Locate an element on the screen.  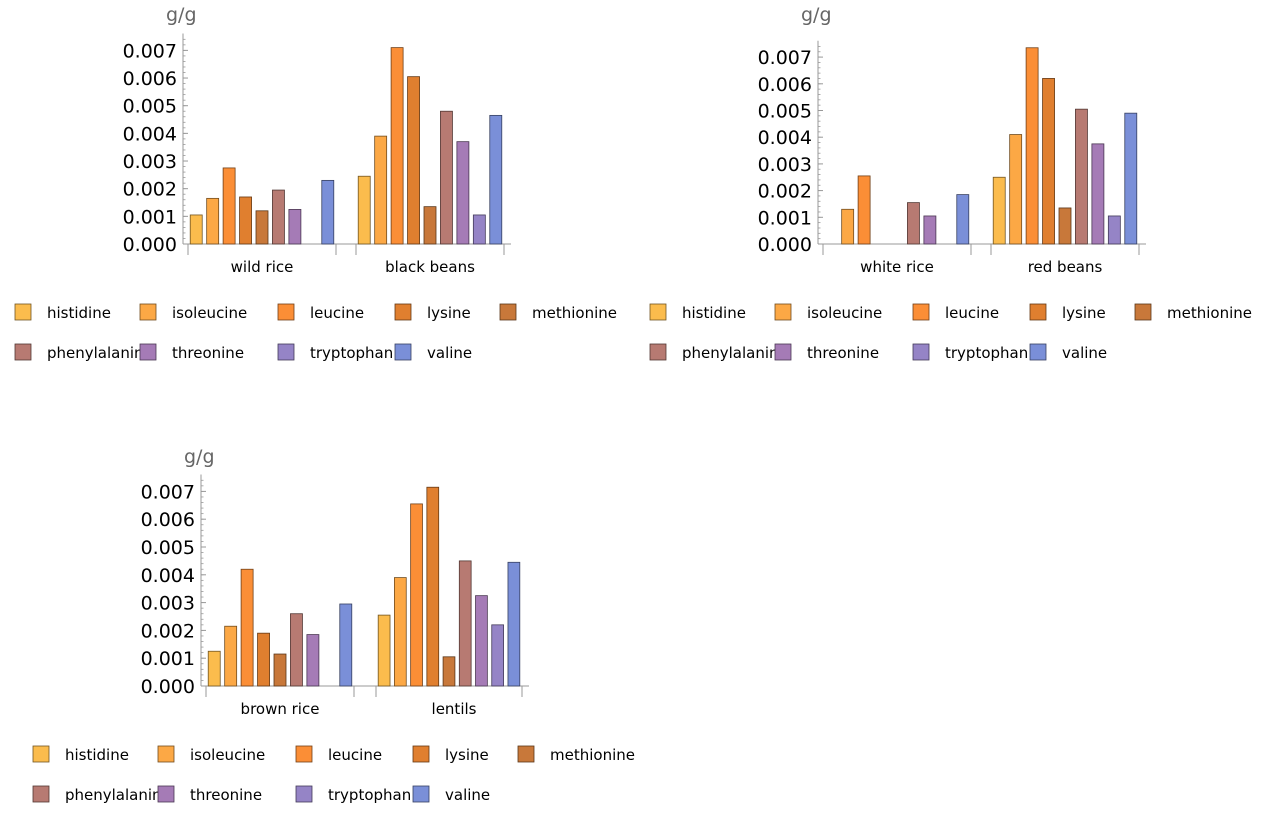
category-label: lentils is located at coordinates (454, 709).